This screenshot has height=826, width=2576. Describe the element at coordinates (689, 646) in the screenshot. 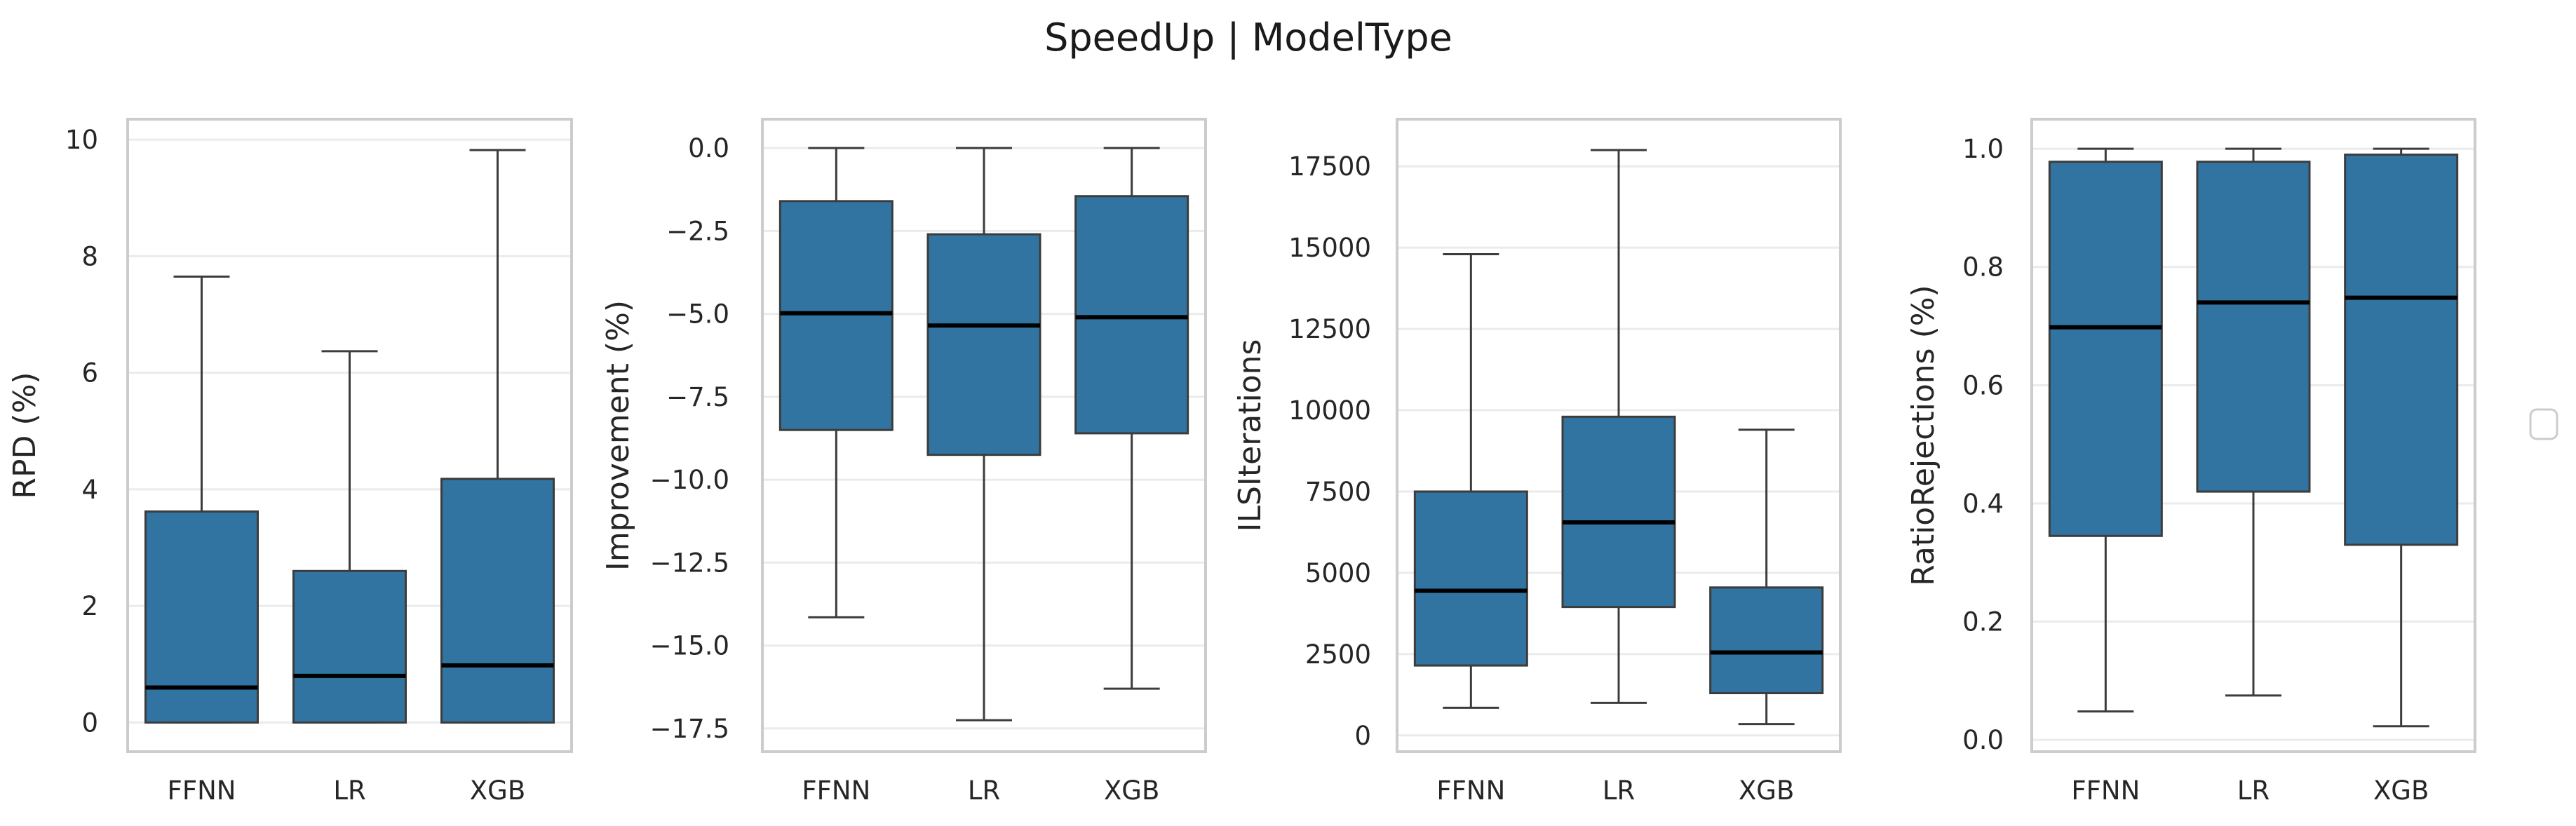

I see `y-tick-label: −15.0` at that location.